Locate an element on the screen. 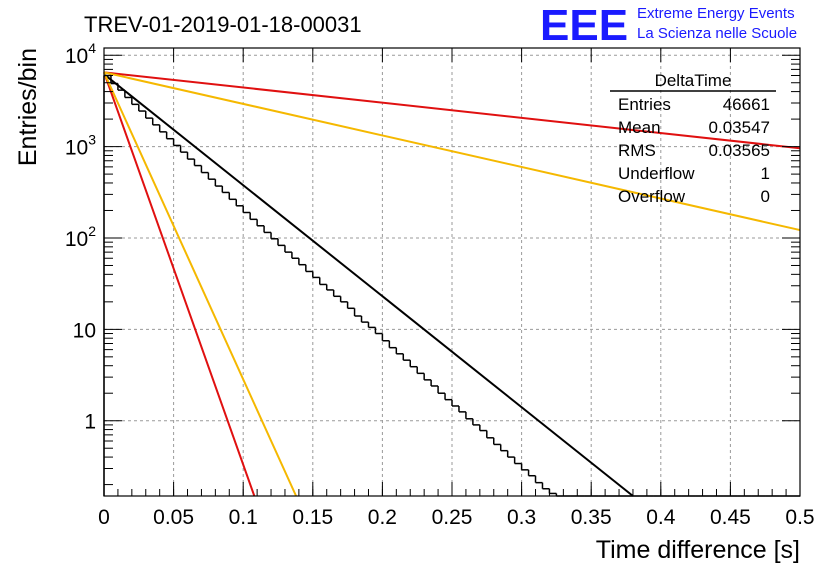  stats-value-rms: 0.03565 is located at coordinates (739, 150).